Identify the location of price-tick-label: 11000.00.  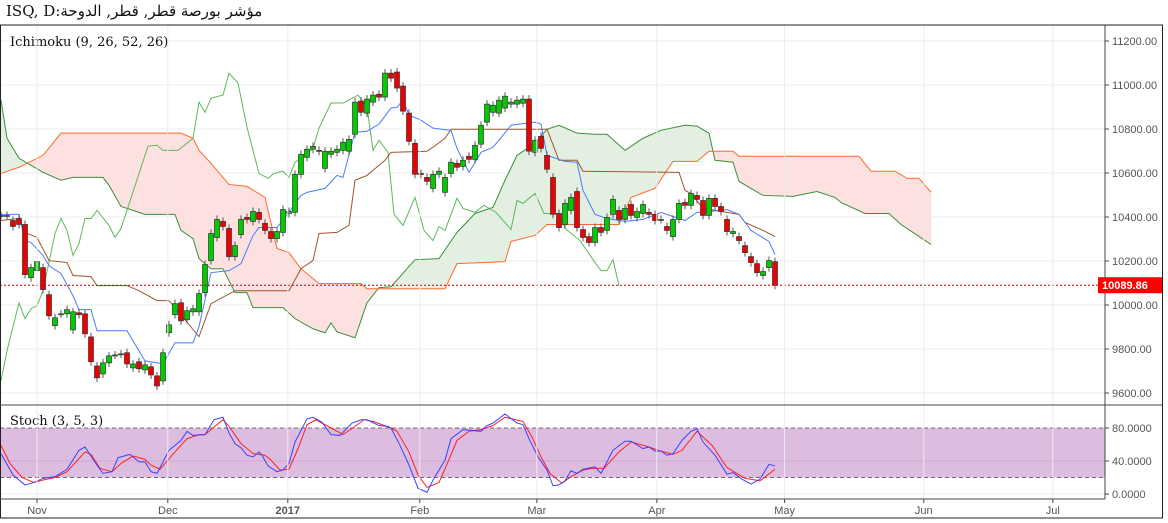
(1134, 86).